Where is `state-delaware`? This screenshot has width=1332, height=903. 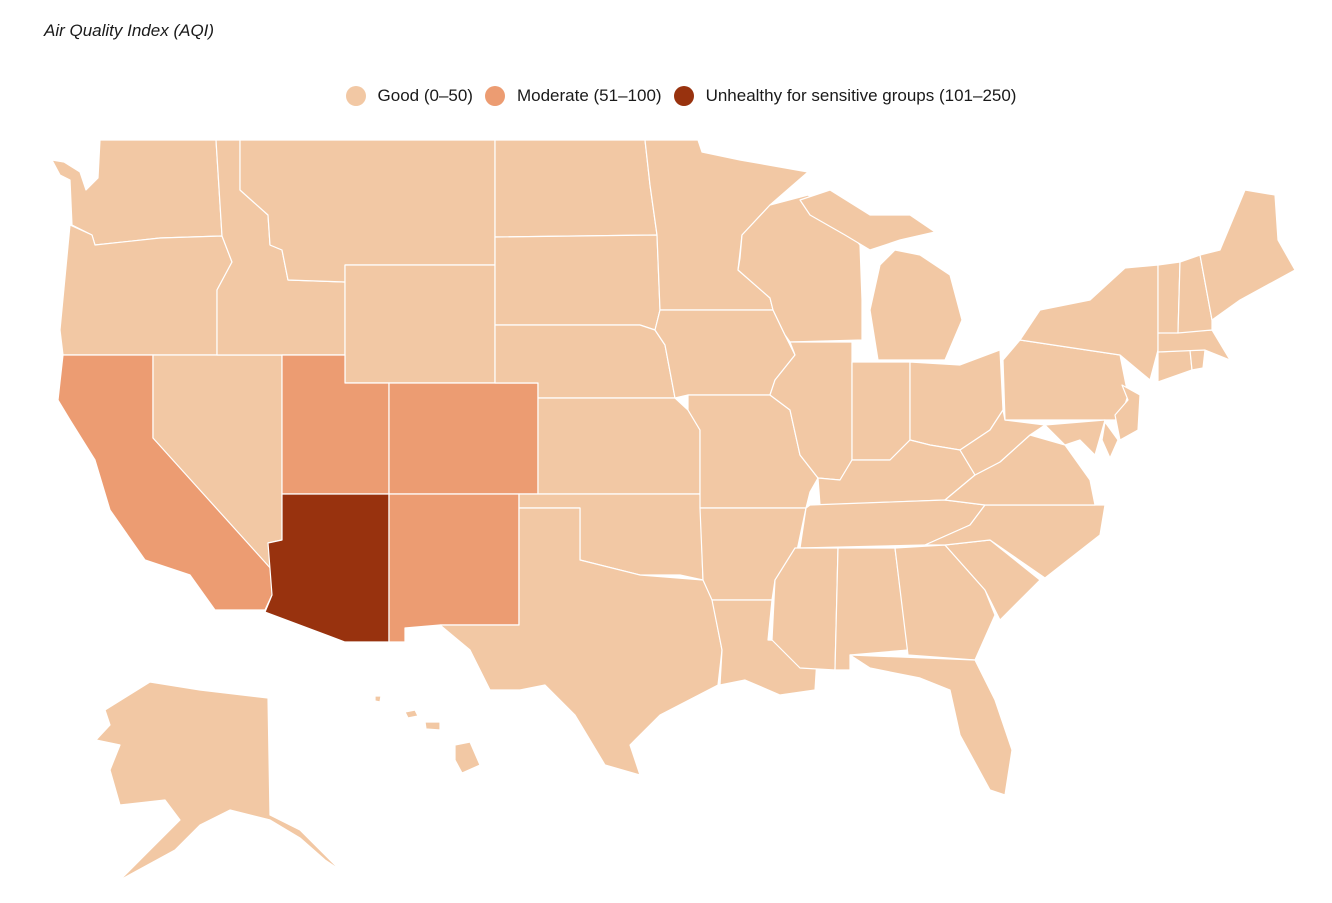 state-delaware is located at coordinates (1110, 440).